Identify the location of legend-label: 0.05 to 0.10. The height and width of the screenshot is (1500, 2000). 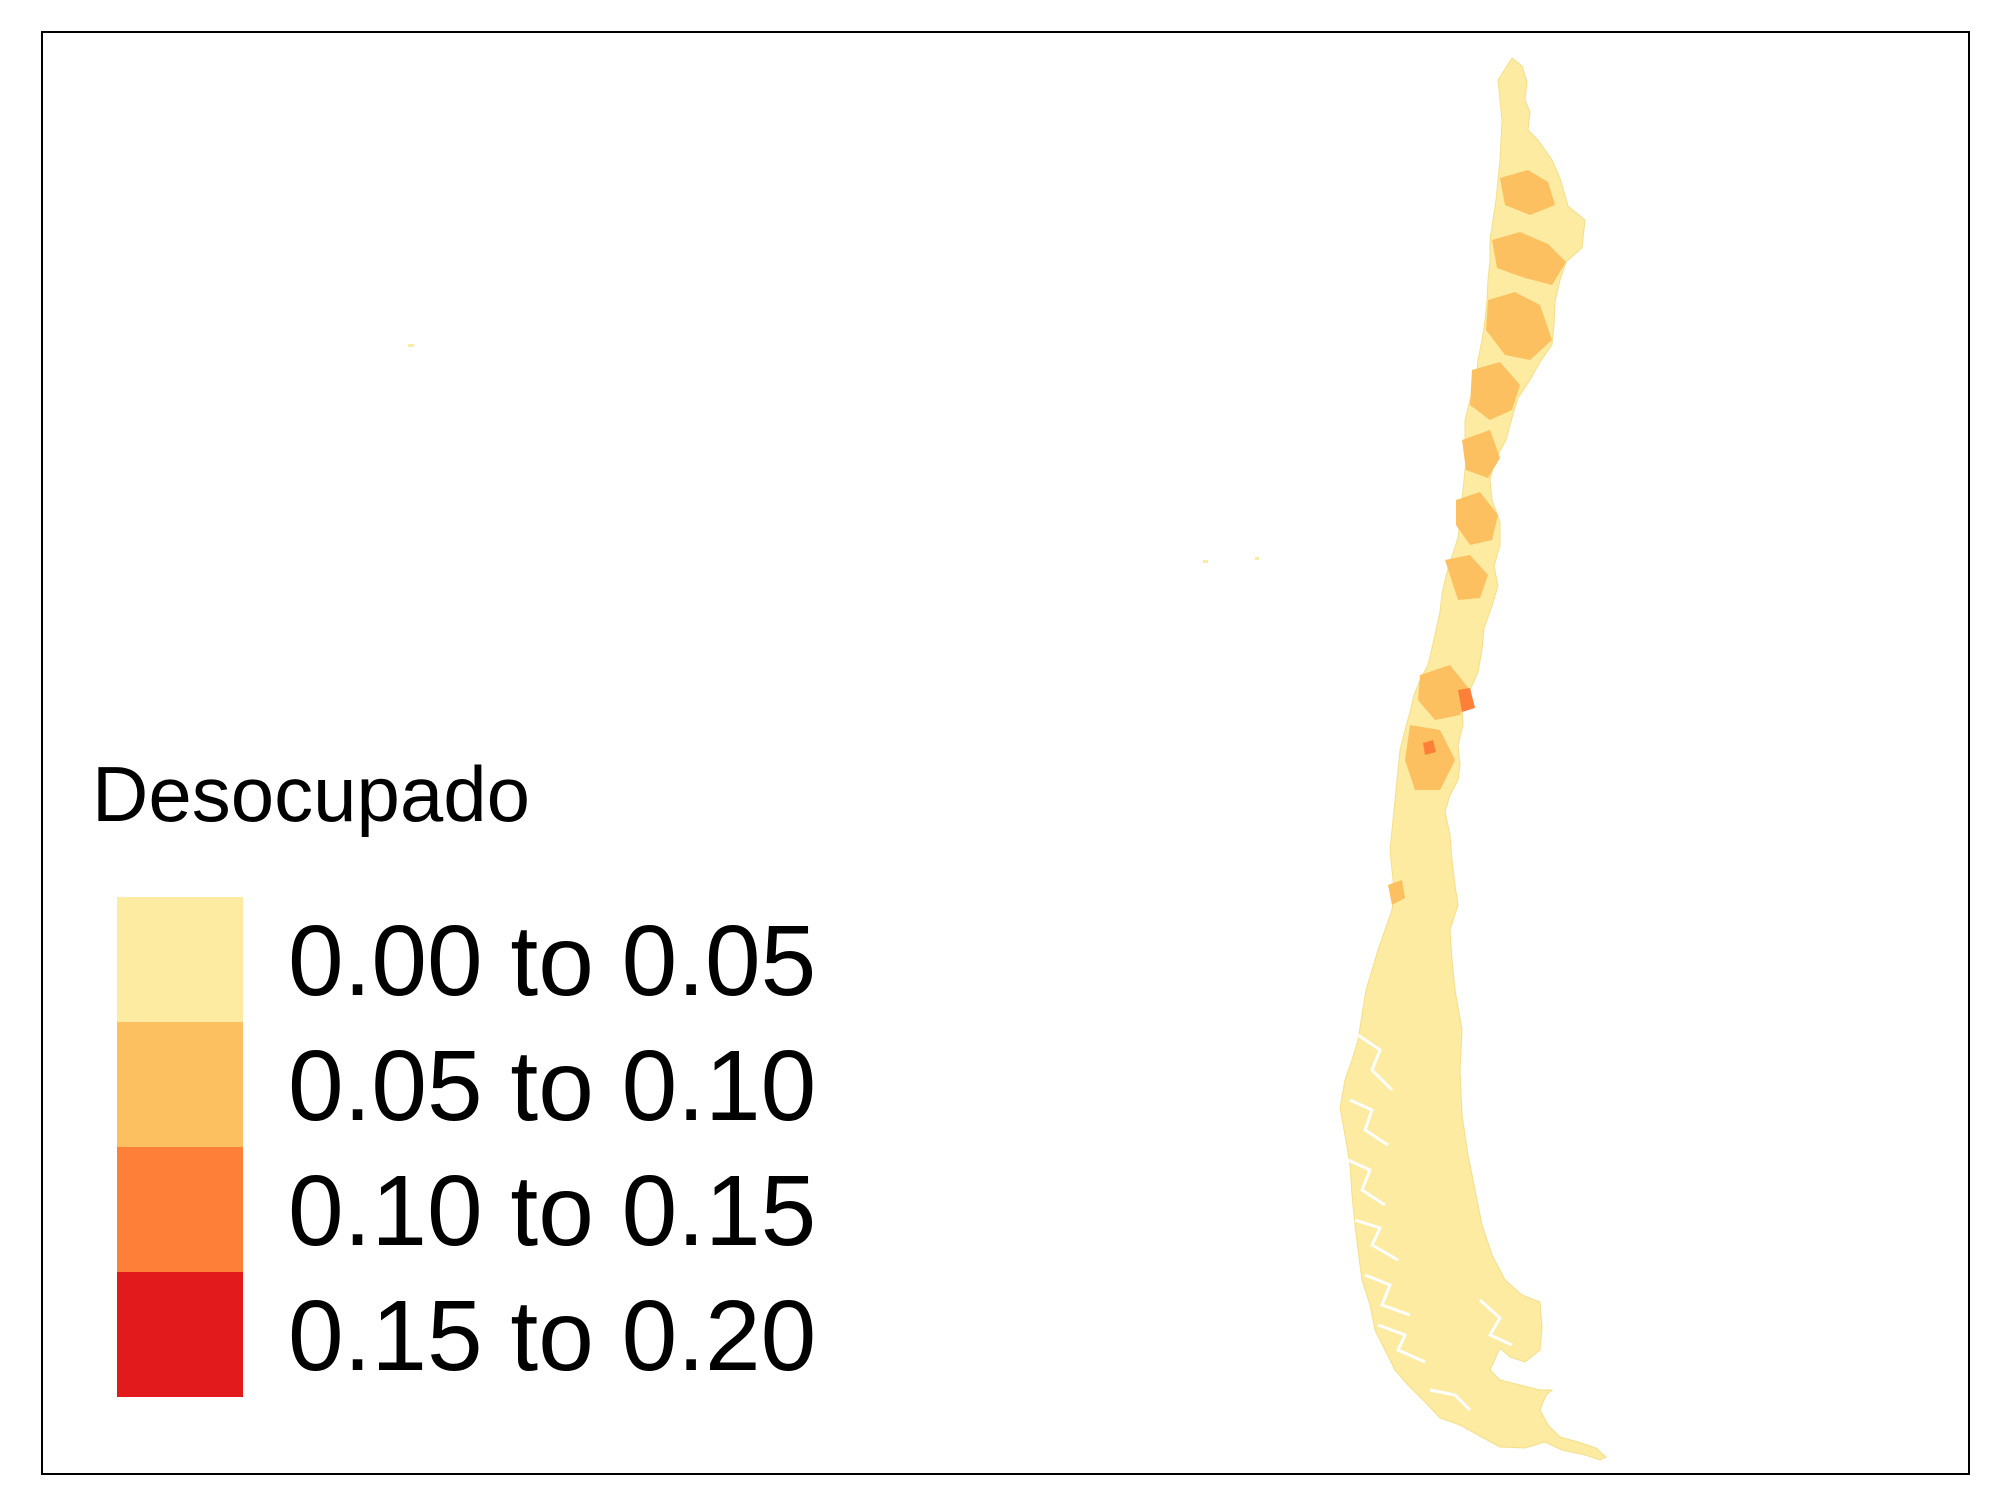
(552, 1086).